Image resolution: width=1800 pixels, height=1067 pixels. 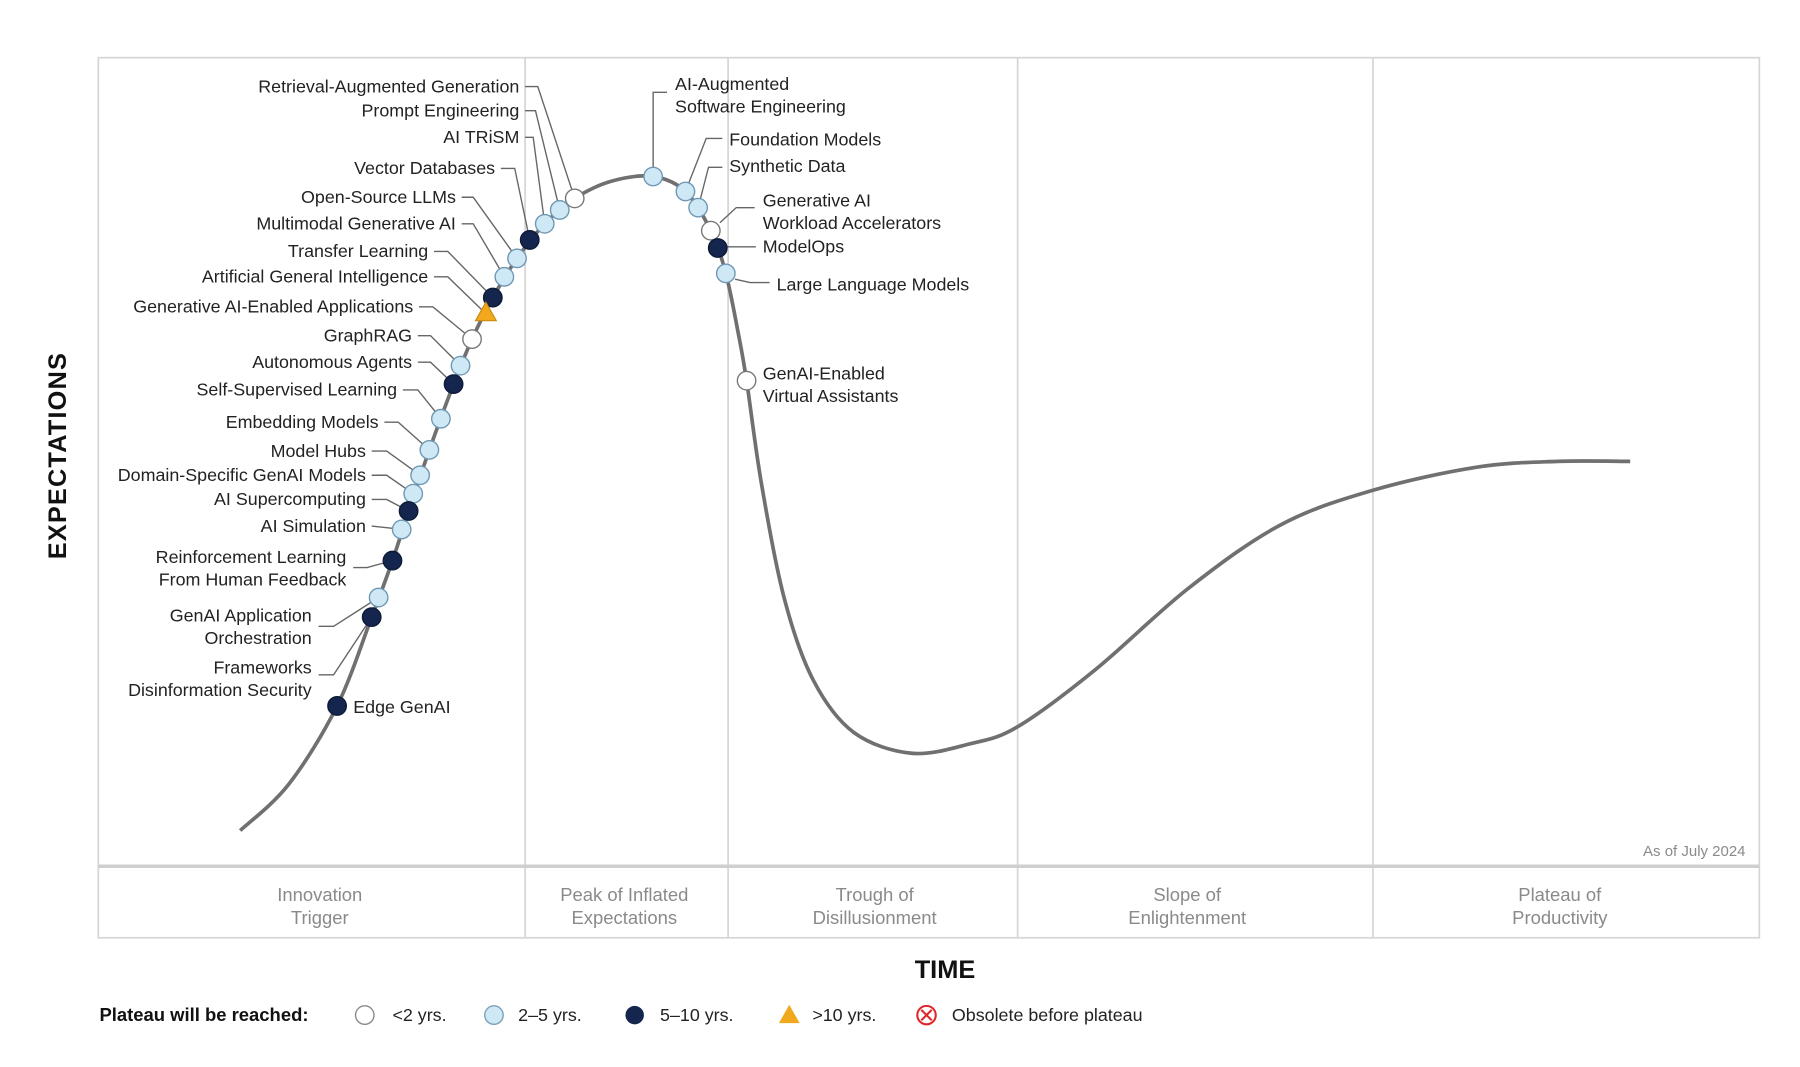 What do you see at coordinates (241, 627) in the screenshot?
I see `item-label: GenAI Application Orchestration` at bounding box center [241, 627].